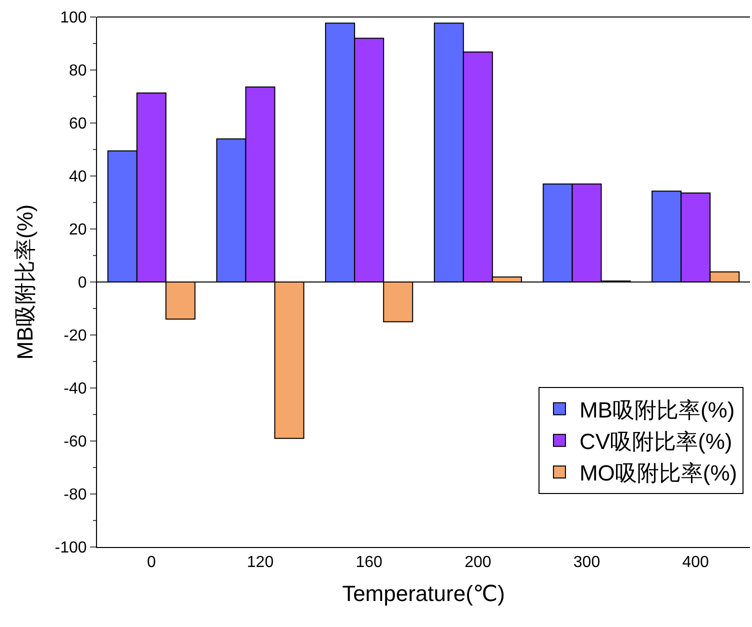 Image resolution: width=752 pixels, height=627 pixels. Describe the element at coordinates (586, 563) in the screenshot. I see `x-tick-label: 300` at that location.